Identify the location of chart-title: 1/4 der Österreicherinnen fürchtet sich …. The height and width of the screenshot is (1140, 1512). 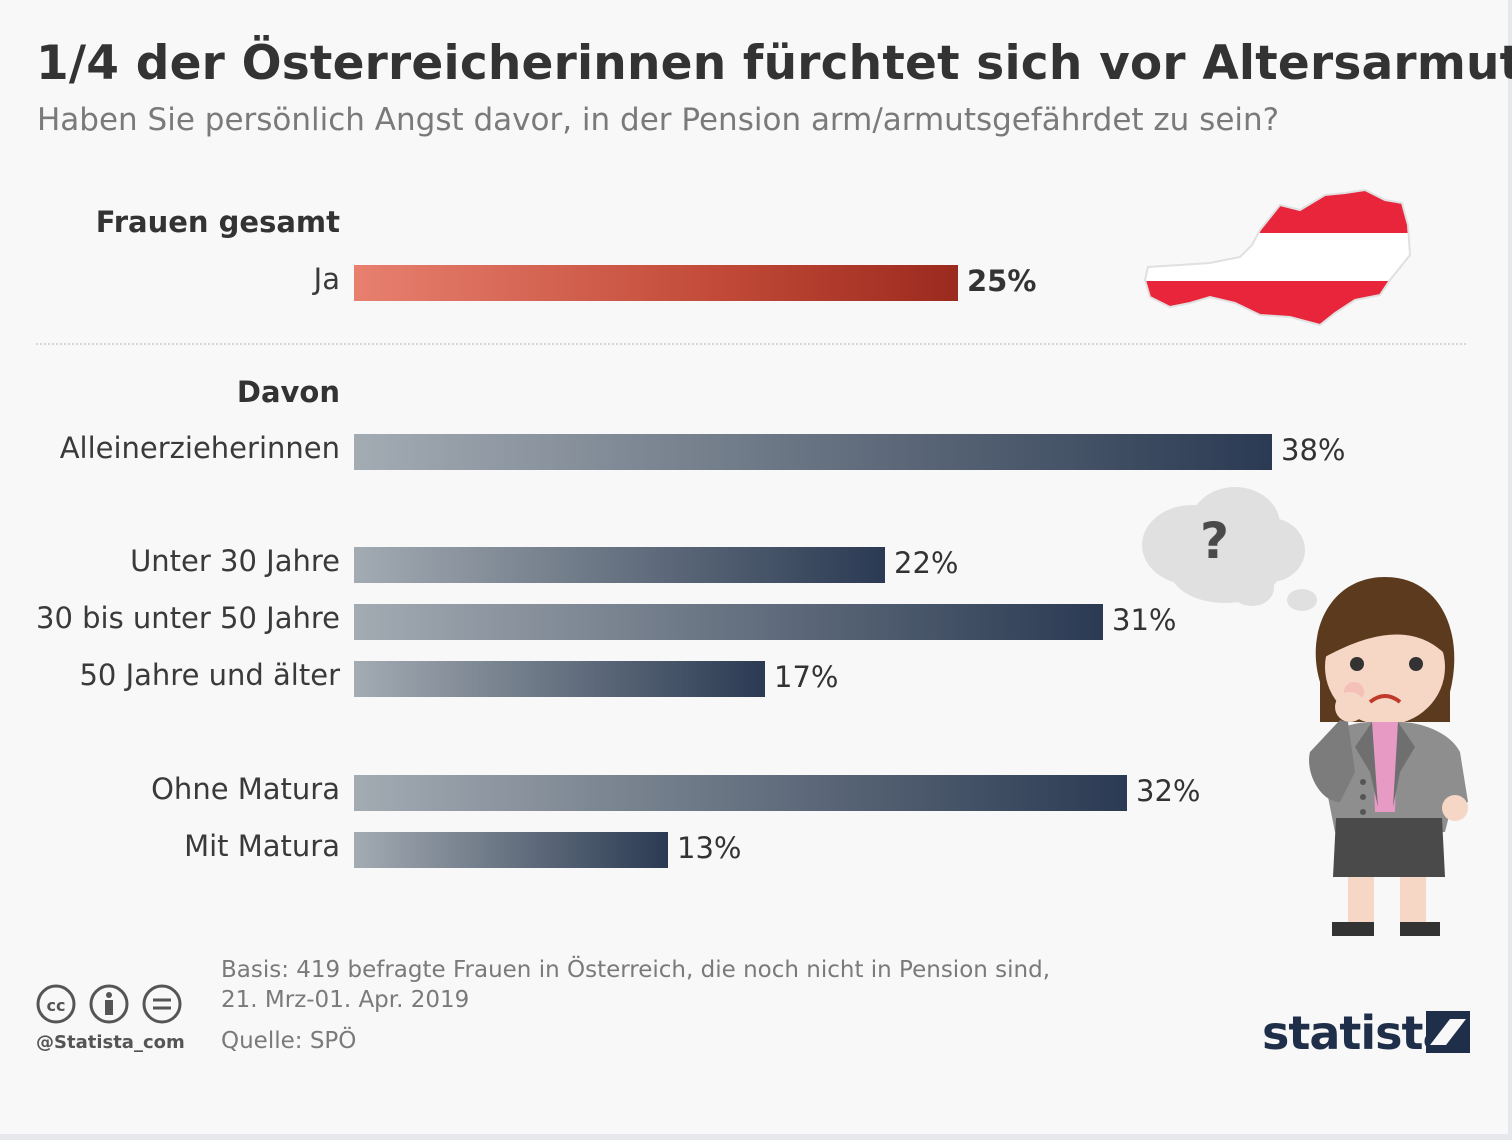
(774, 63).